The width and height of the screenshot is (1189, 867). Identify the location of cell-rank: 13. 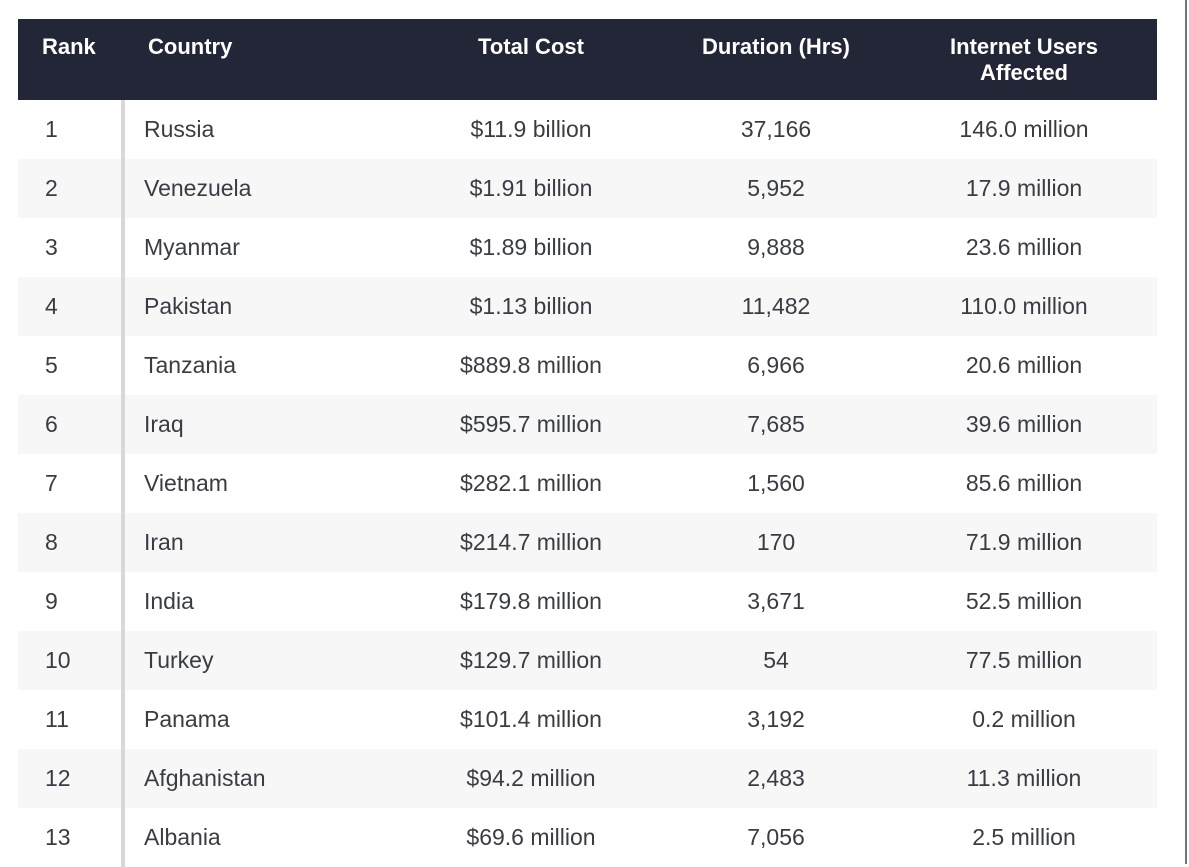
(71, 837).